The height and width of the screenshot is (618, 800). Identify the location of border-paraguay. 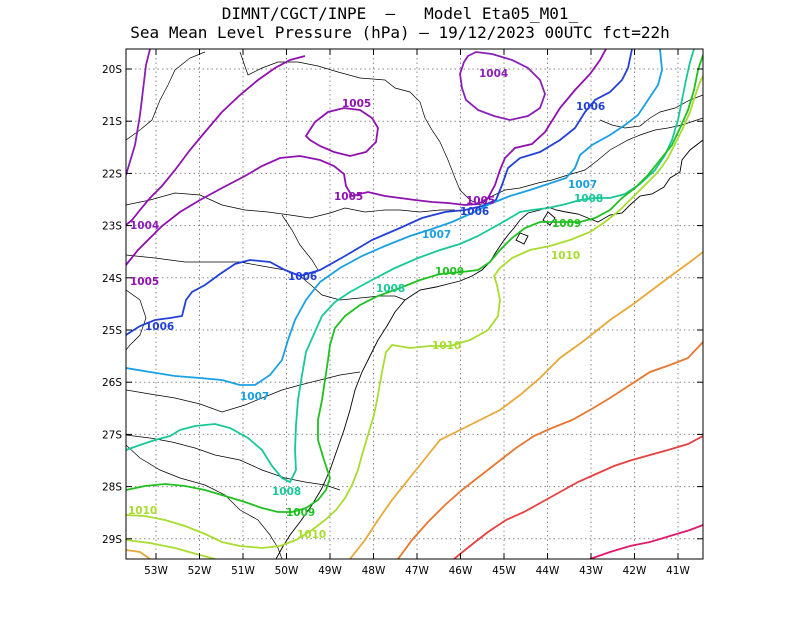
(136, 320).